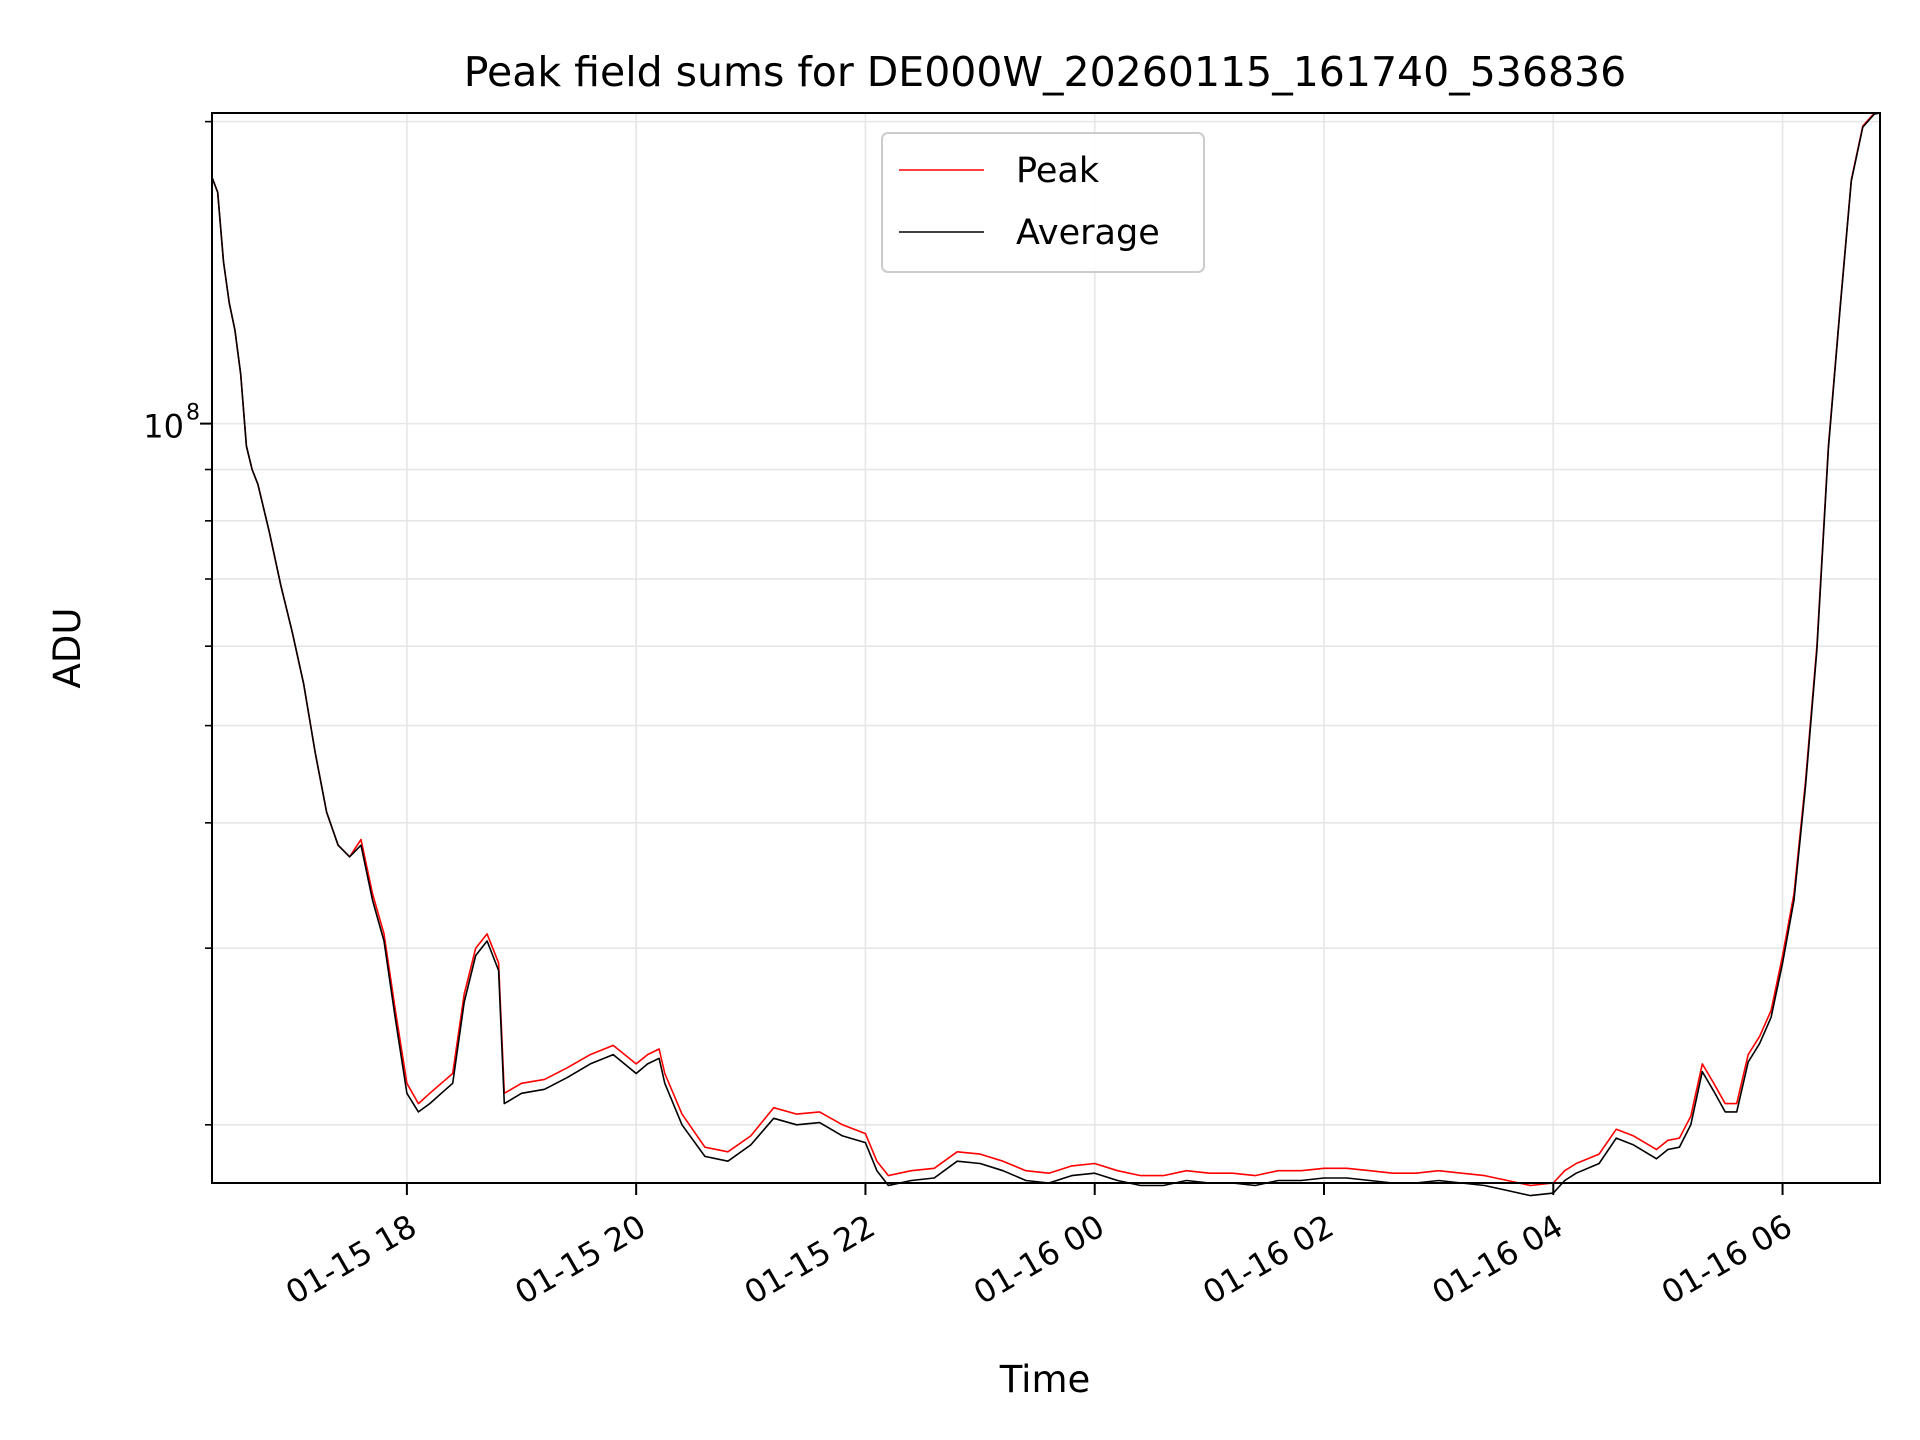  What do you see at coordinates (163, 427) in the screenshot?
I see `y-tick-label: 10` at bounding box center [163, 427].